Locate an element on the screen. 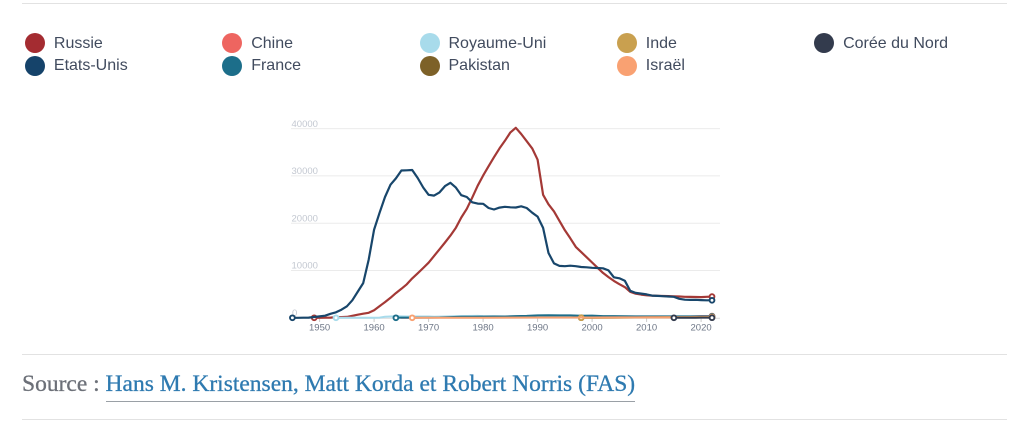 This screenshot has height=433, width=1022. svg-text: 1960 is located at coordinates (374, 328).